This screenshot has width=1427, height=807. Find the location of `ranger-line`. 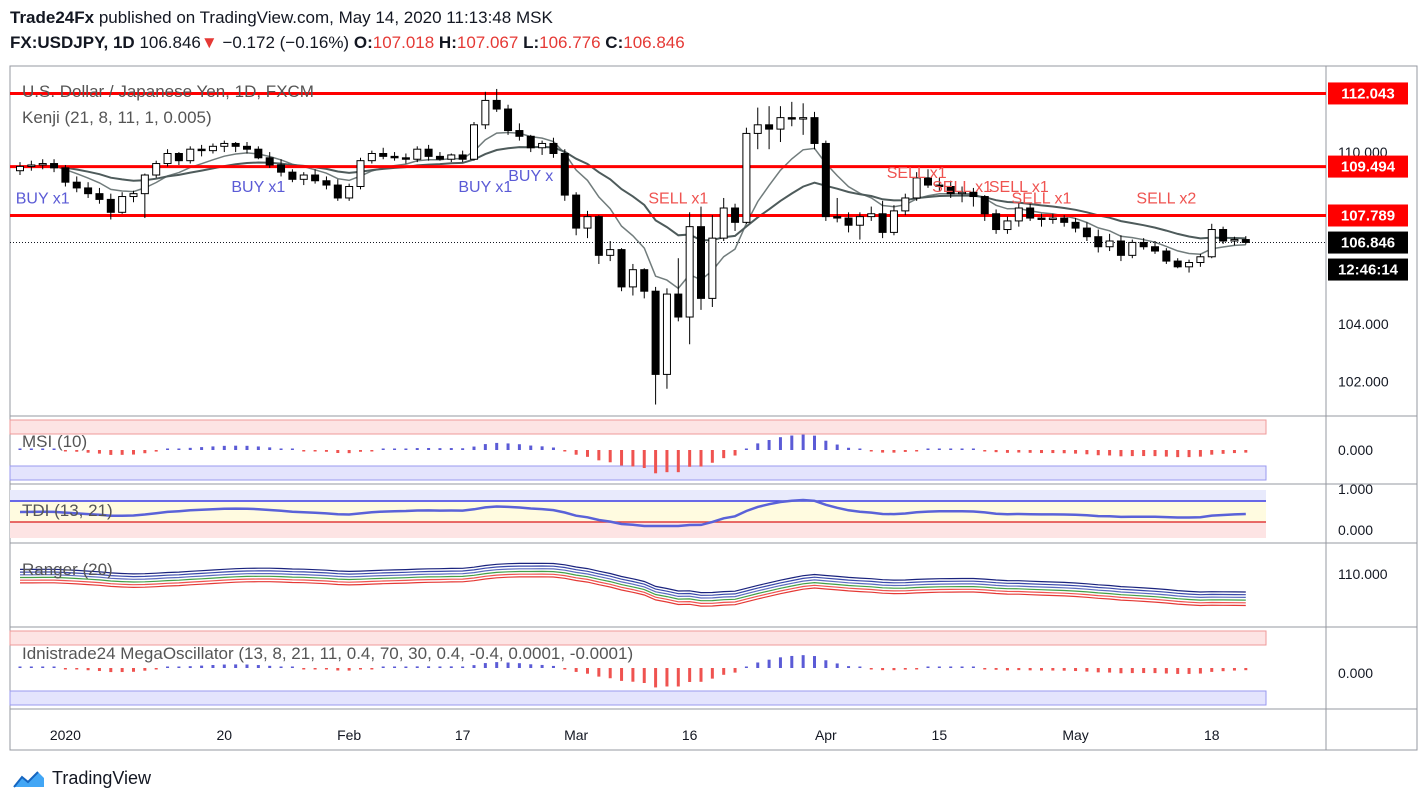

ranger-line is located at coordinates (633, 591).